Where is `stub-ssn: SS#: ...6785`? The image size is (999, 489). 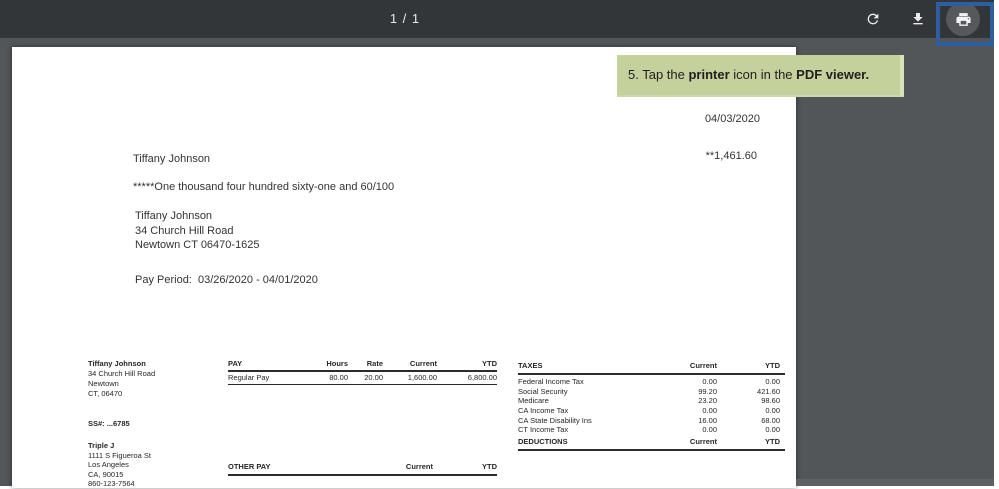 stub-ssn: SS#: ...6785 is located at coordinates (109, 423).